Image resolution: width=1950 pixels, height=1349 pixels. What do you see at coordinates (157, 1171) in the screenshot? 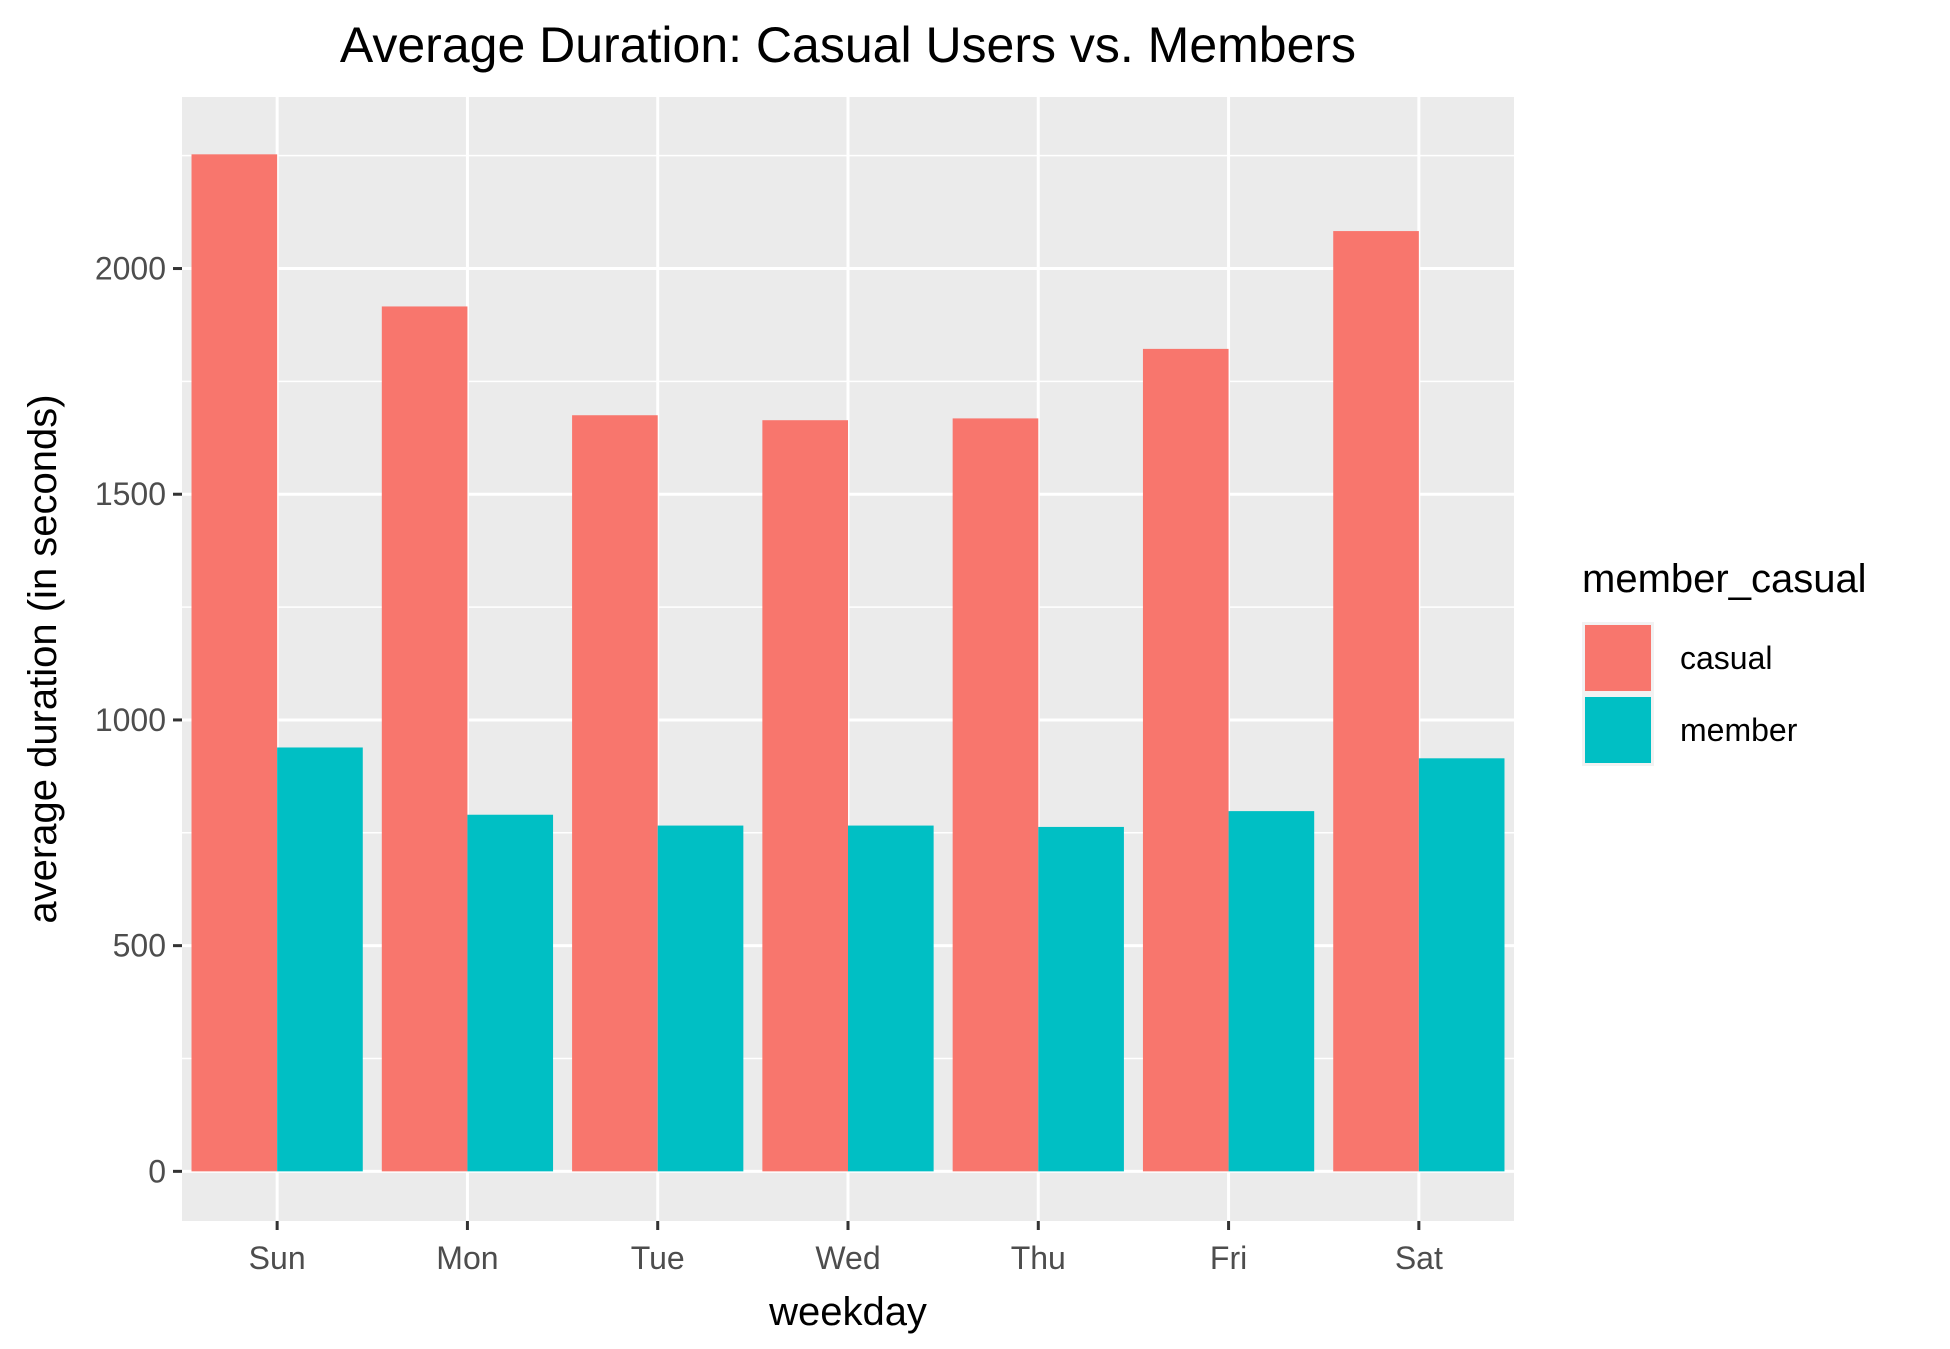
I see `y-tick-label: 0` at bounding box center [157, 1171].